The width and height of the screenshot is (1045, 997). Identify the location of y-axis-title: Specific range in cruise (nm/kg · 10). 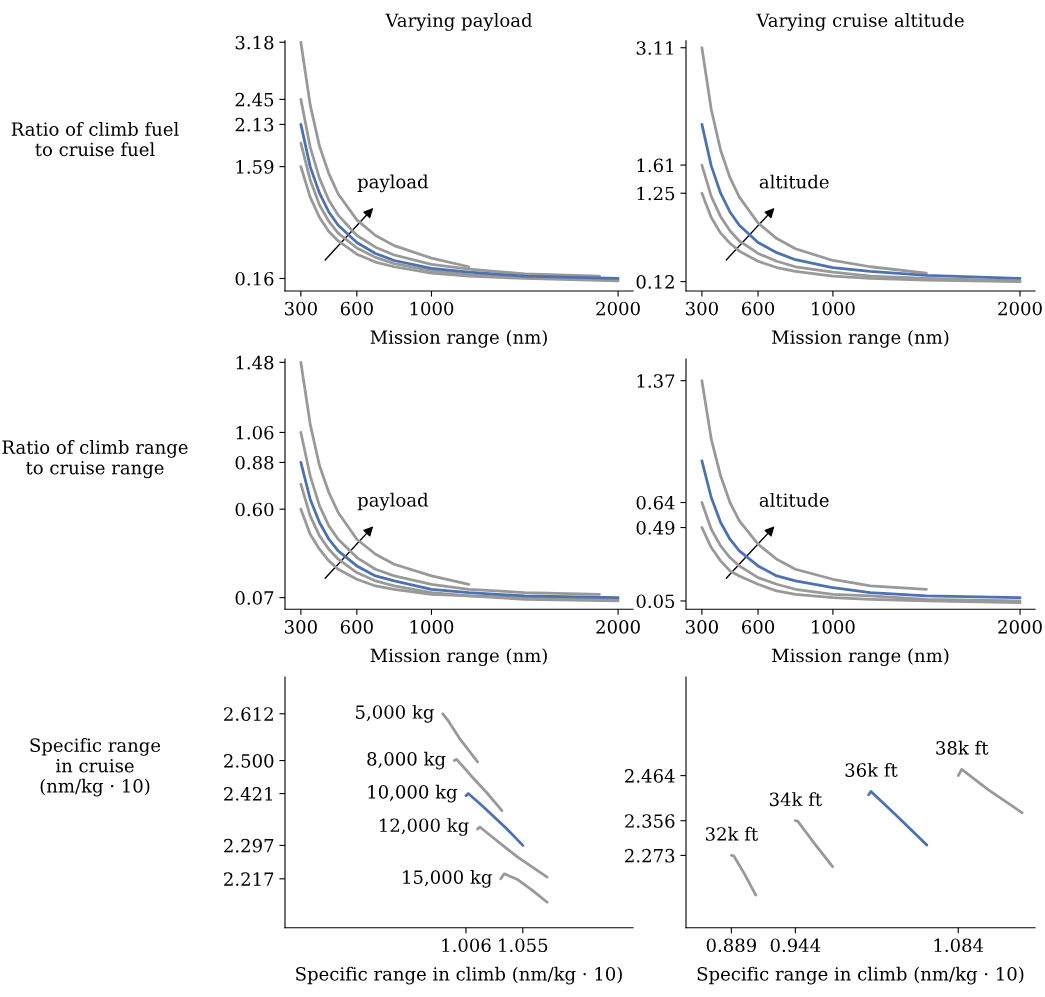
(95, 767).